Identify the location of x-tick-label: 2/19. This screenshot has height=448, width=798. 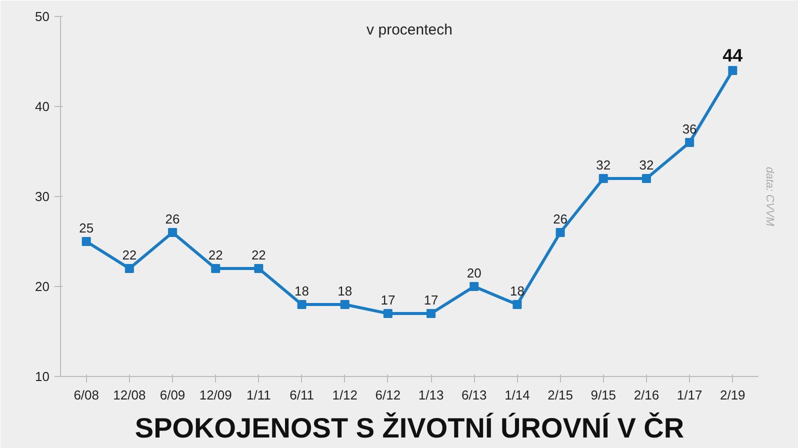
(733, 395).